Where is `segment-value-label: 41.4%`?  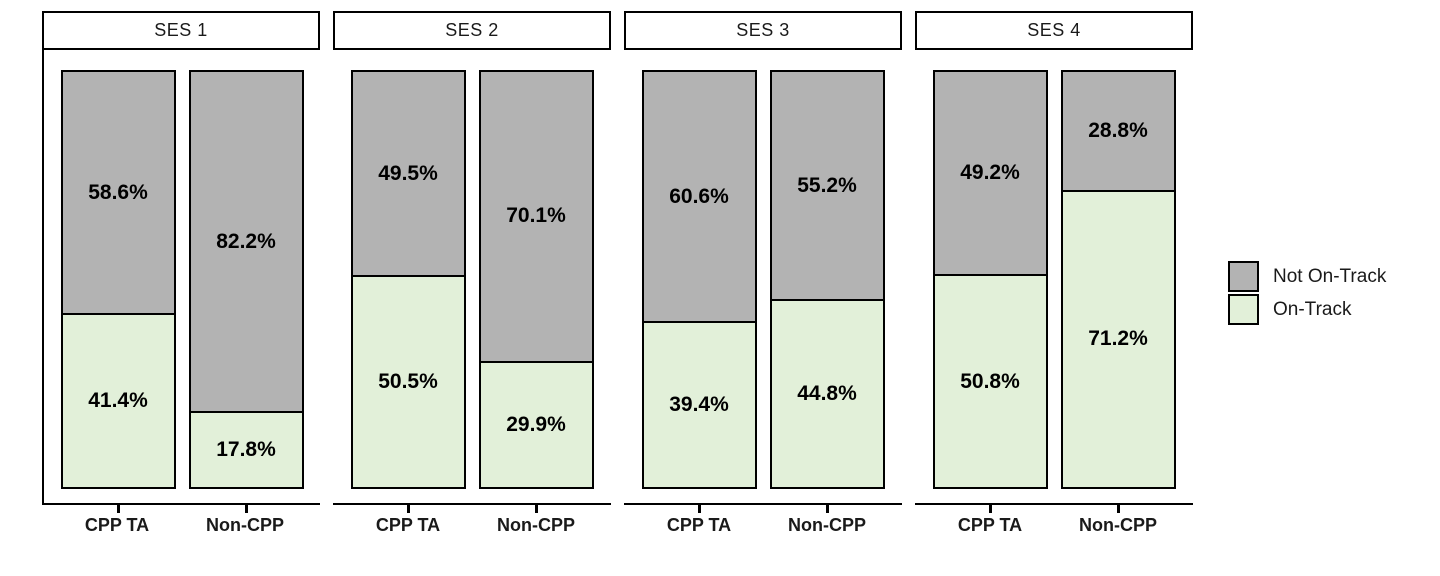
segment-value-label: 41.4% is located at coordinates (118, 401).